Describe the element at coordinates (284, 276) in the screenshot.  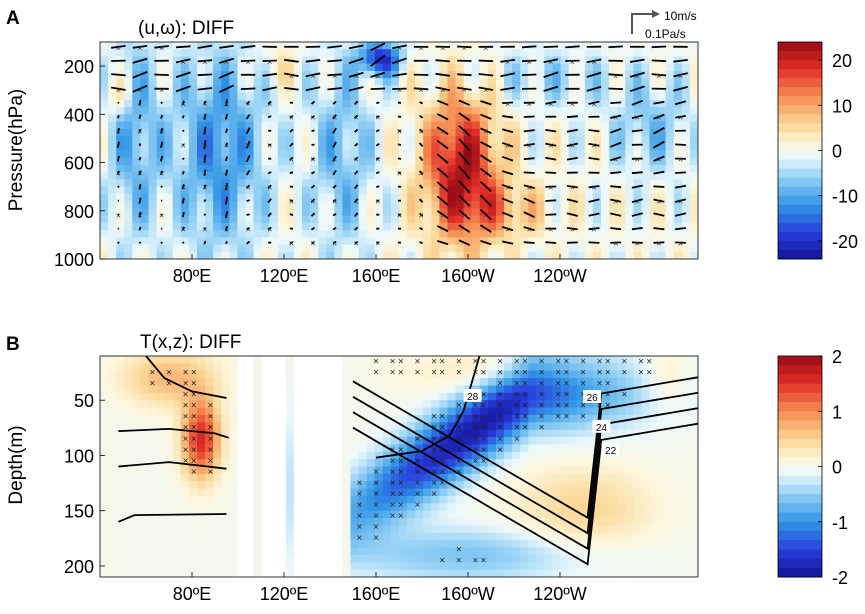
I see `panel-a-xtick-label: 120ºE` at that location.